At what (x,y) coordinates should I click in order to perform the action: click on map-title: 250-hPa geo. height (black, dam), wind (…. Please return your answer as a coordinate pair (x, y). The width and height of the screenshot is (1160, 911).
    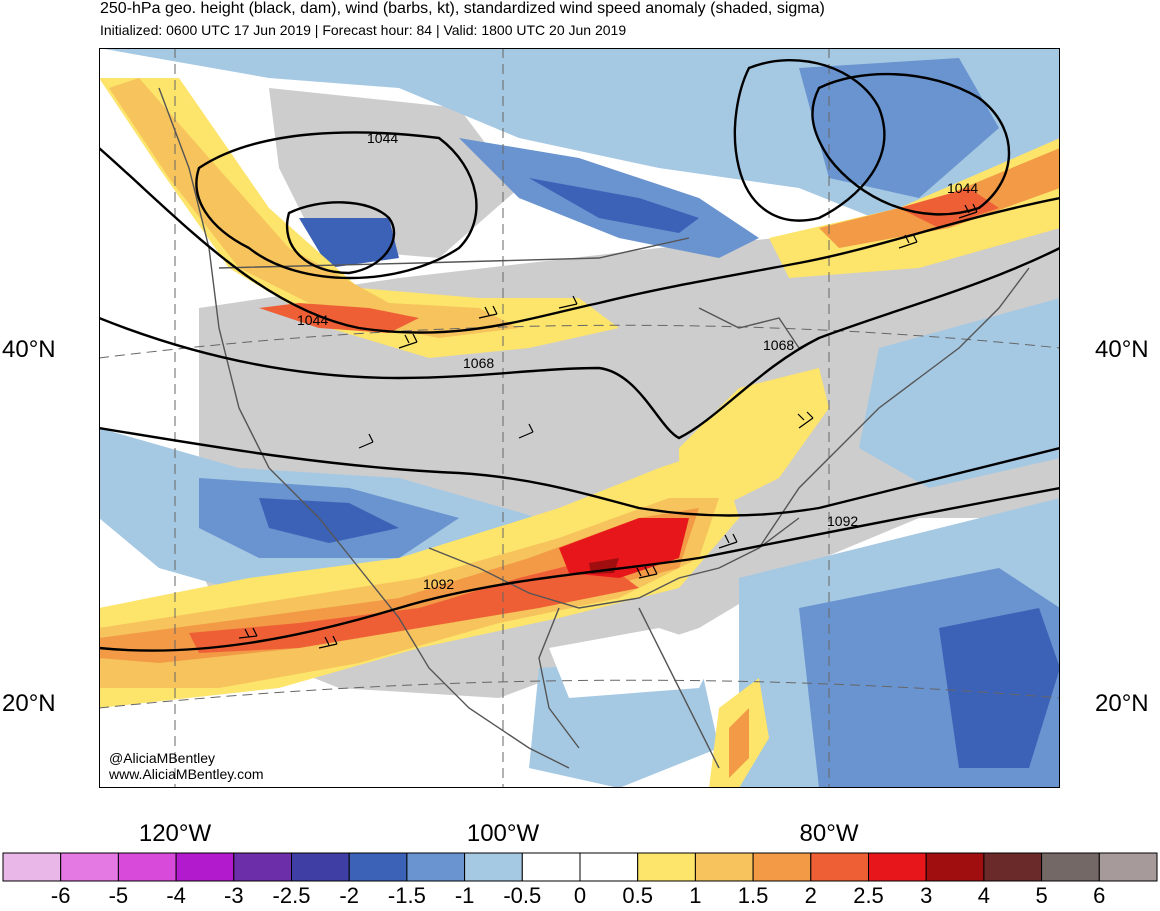
    Looking at the image, I should click on (462, 8).